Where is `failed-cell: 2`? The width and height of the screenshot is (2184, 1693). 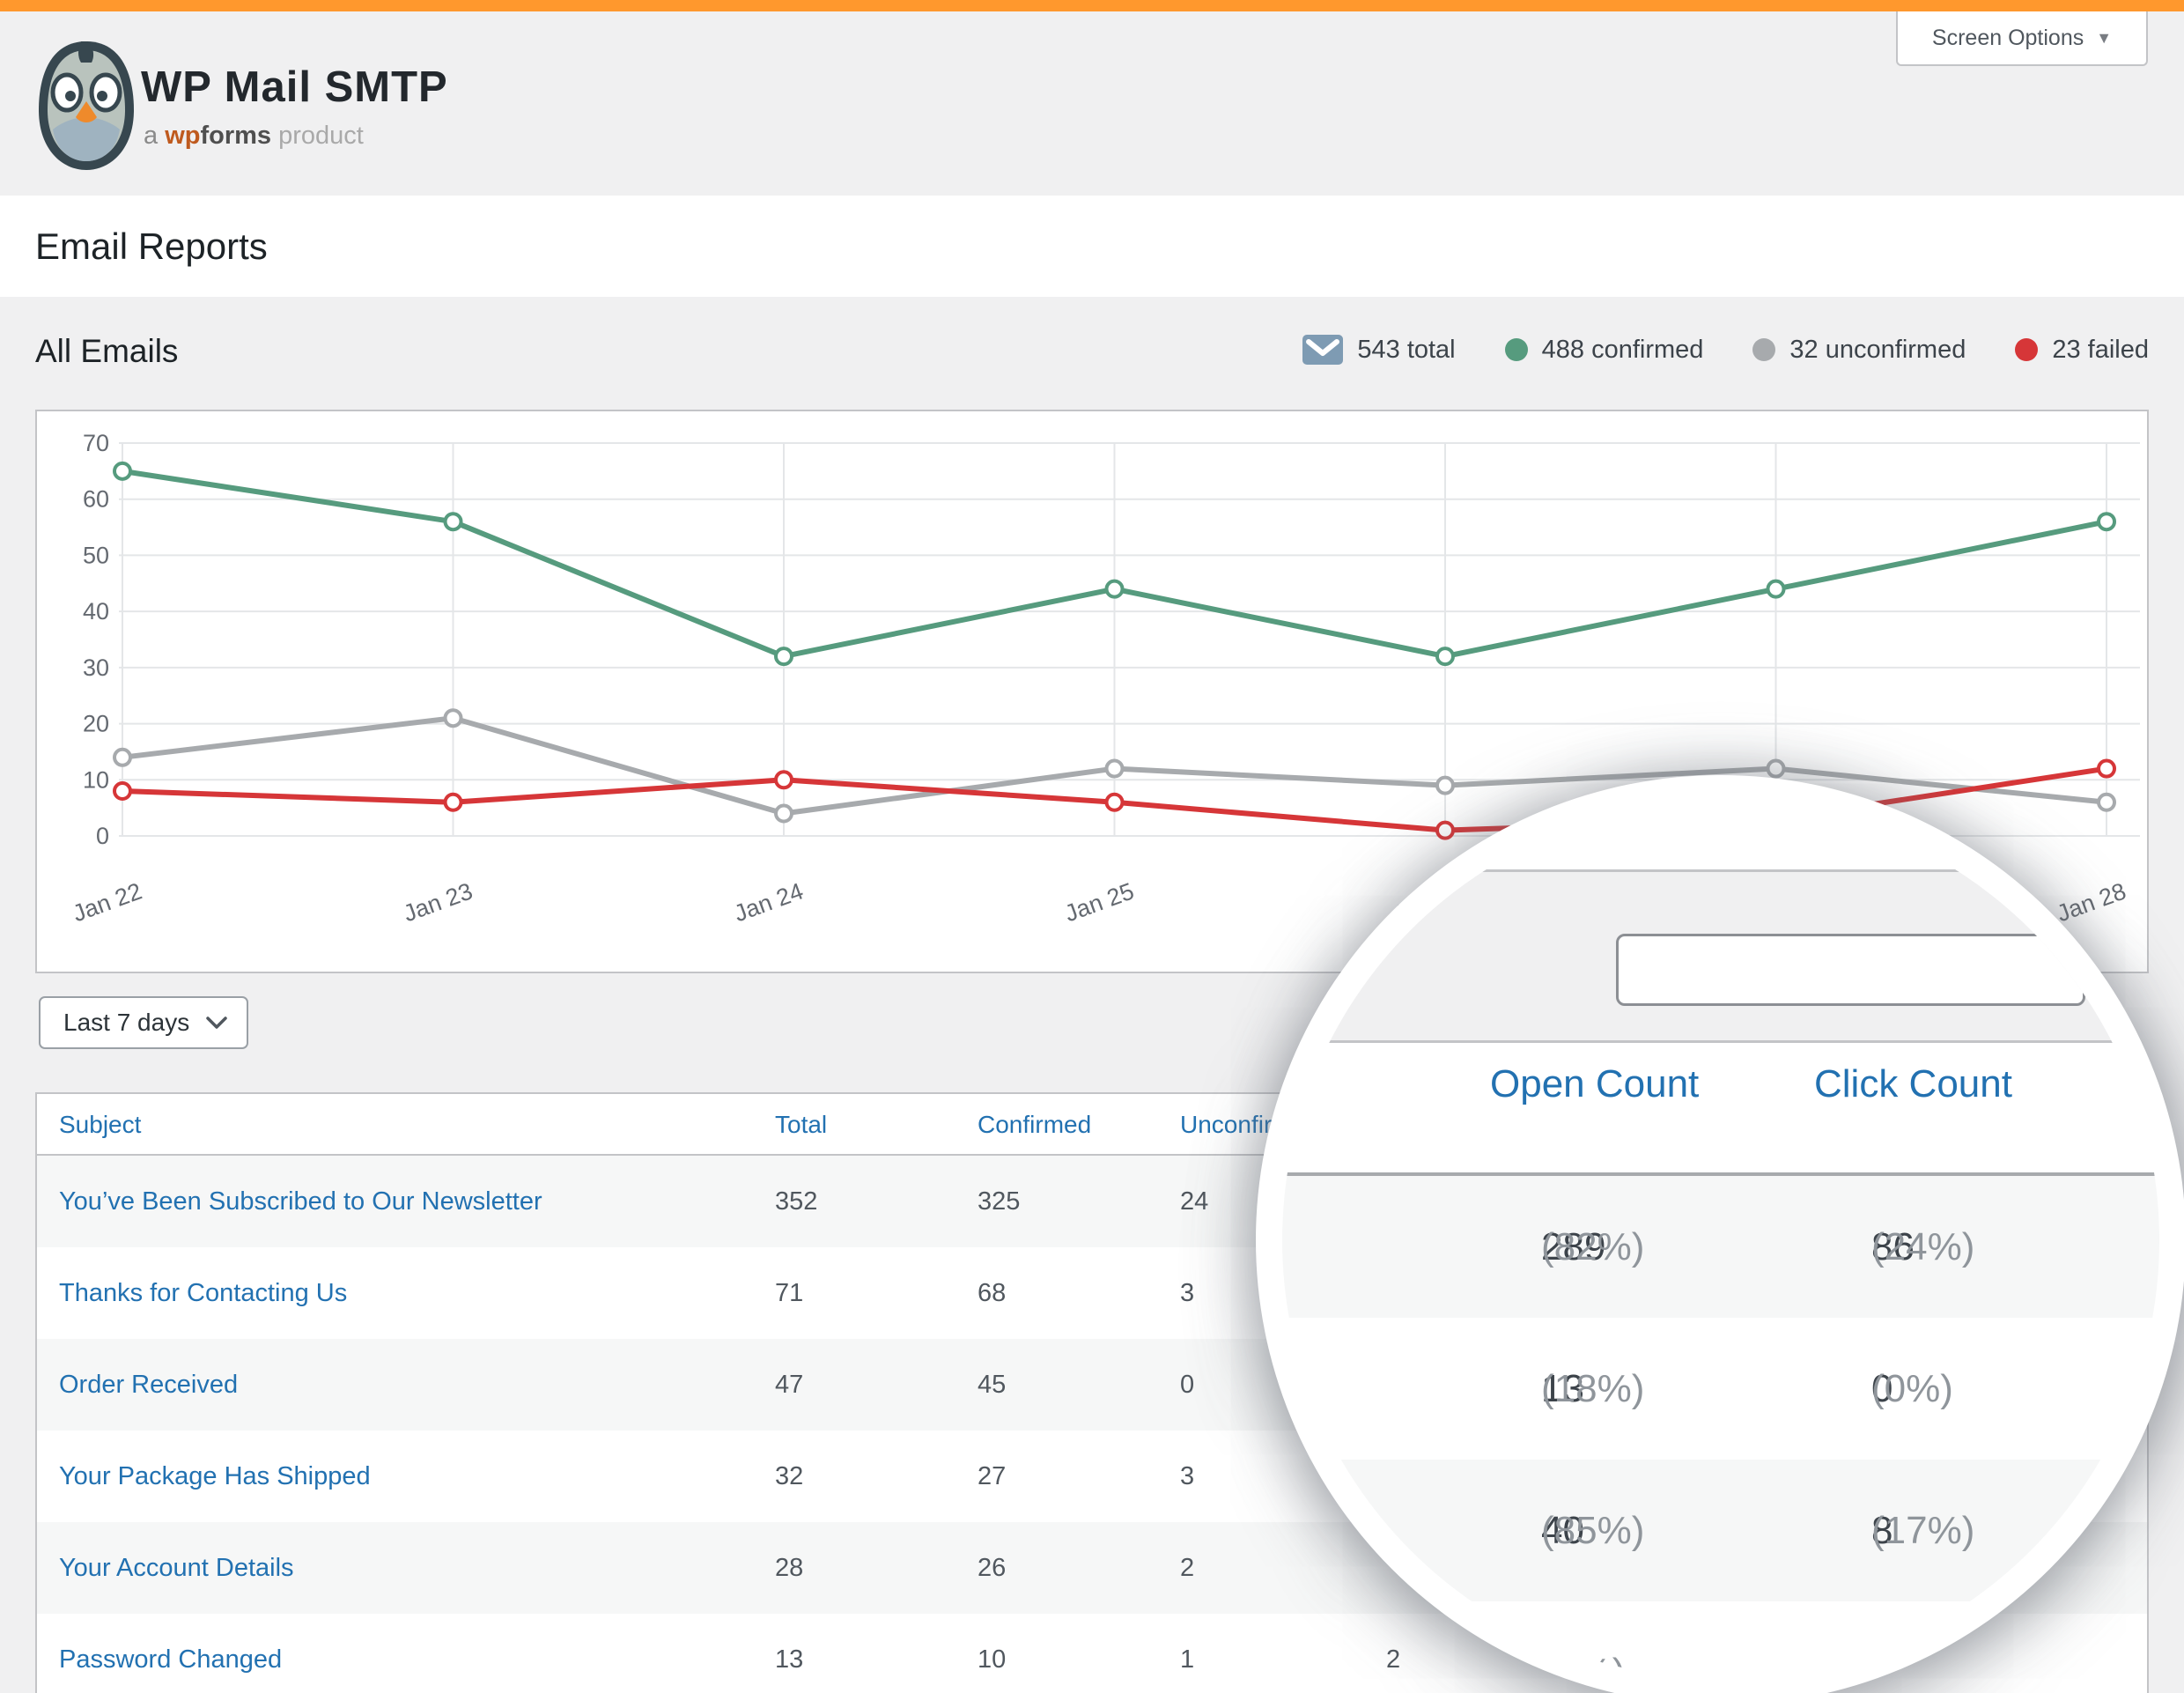 failed-cell: 2 is located at coordinates (1393, 1659).